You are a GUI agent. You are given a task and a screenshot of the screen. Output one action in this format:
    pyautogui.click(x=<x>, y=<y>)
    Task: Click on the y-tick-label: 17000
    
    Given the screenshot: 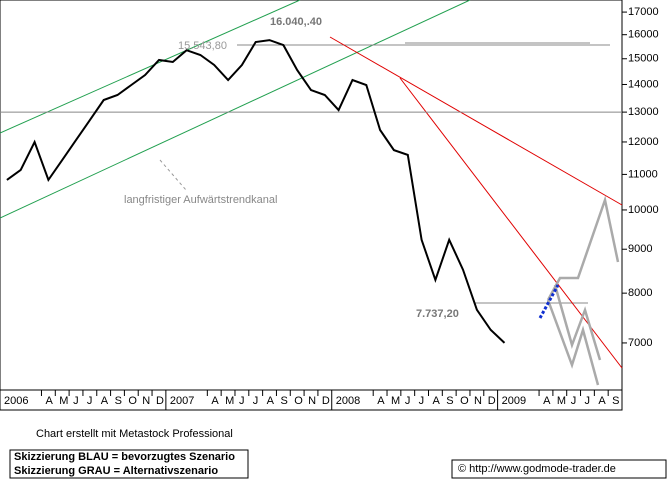 What is the action you would take?
    pyautogui.click(x=643, y=12)
    